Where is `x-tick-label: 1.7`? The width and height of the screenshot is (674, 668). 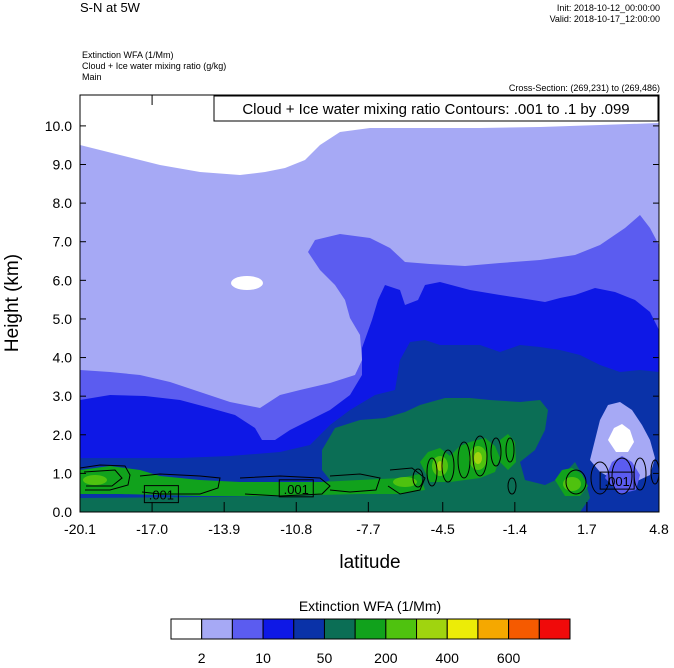
x-tick-label: 1.7 is located at coordinates (587, 529).